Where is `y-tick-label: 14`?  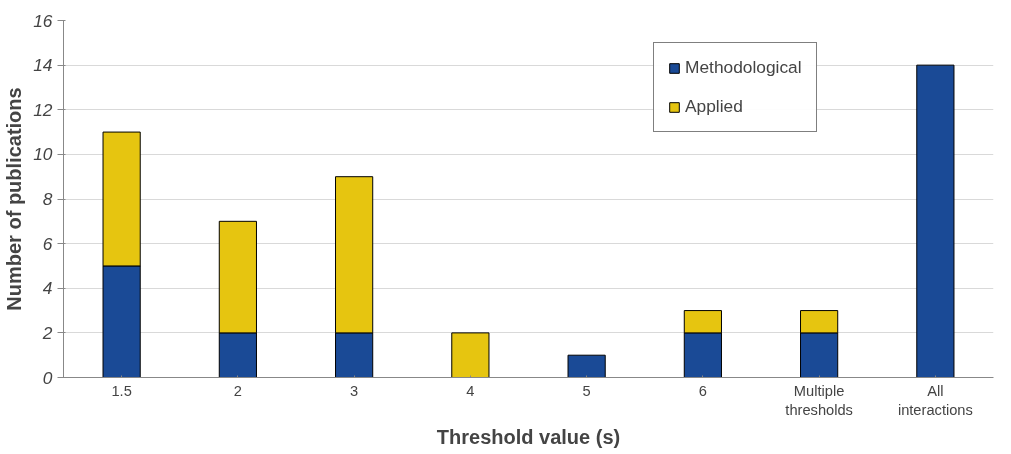 y-tick-label: 14 is located at coordinates (43, 65).